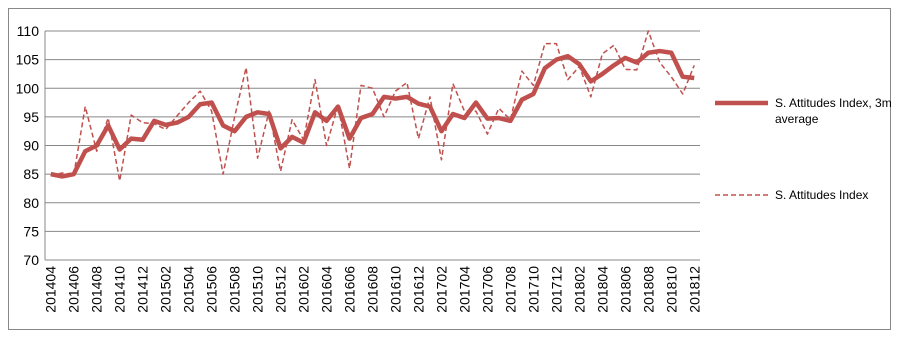 The height and width of the screenshot is (343, 899). What do you see at coordinates (31, 146) in the screenshot?
I see `y-tick-label: 90` at bounding box center [31, 146].